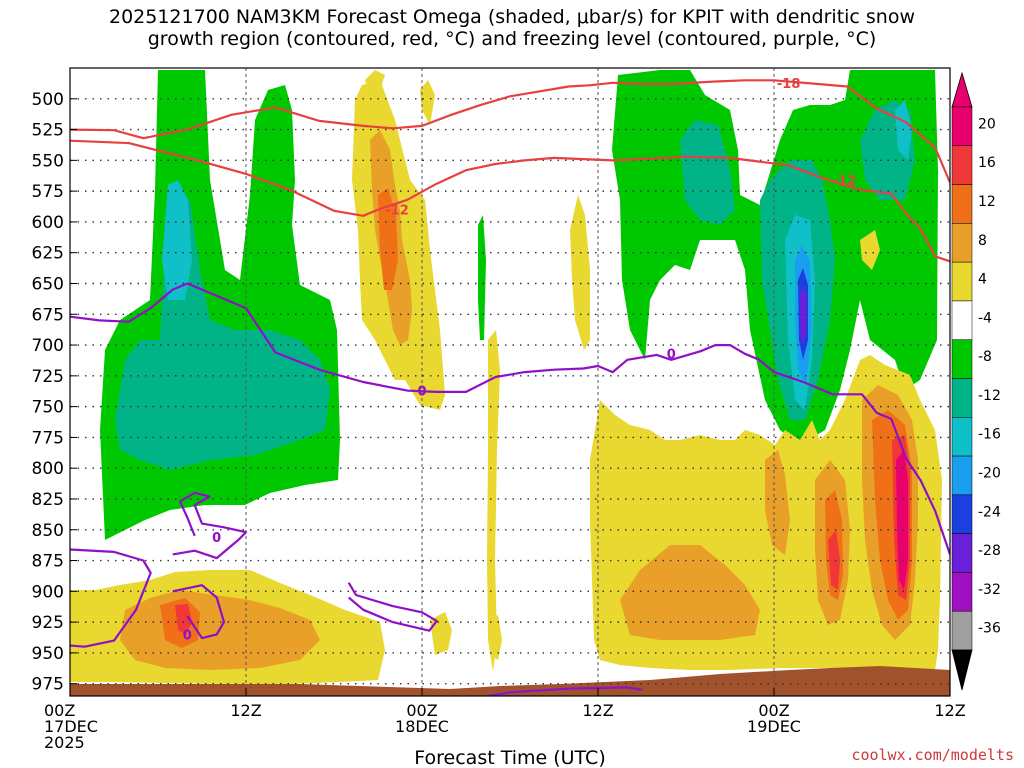 The image size is (1024, 768). What do you see at coordinates (48, 469) in the screenshot?
I see `y-tick-label: 800` at bounding box center [48, 469].